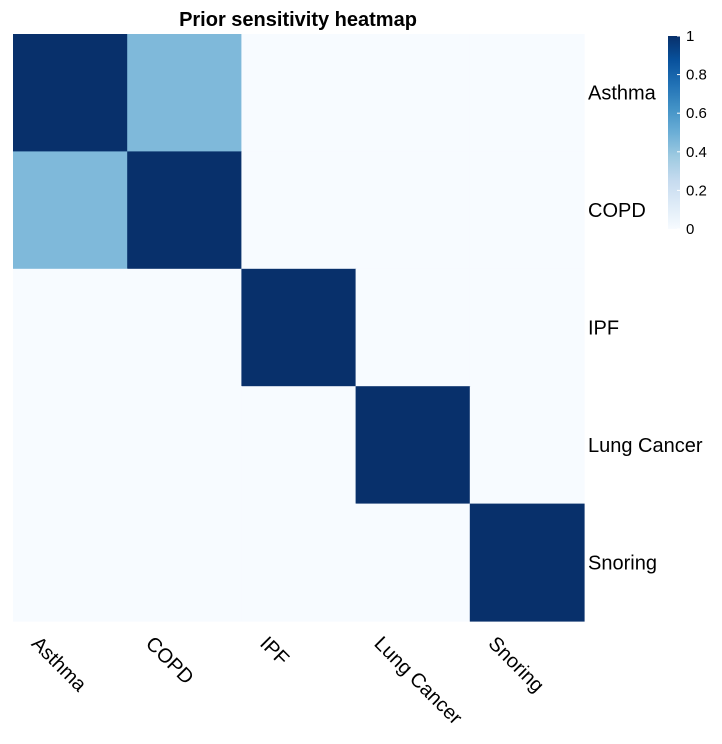  I want to click on heatmap-cell-asthma-lung-cancer, so click(413, 93).